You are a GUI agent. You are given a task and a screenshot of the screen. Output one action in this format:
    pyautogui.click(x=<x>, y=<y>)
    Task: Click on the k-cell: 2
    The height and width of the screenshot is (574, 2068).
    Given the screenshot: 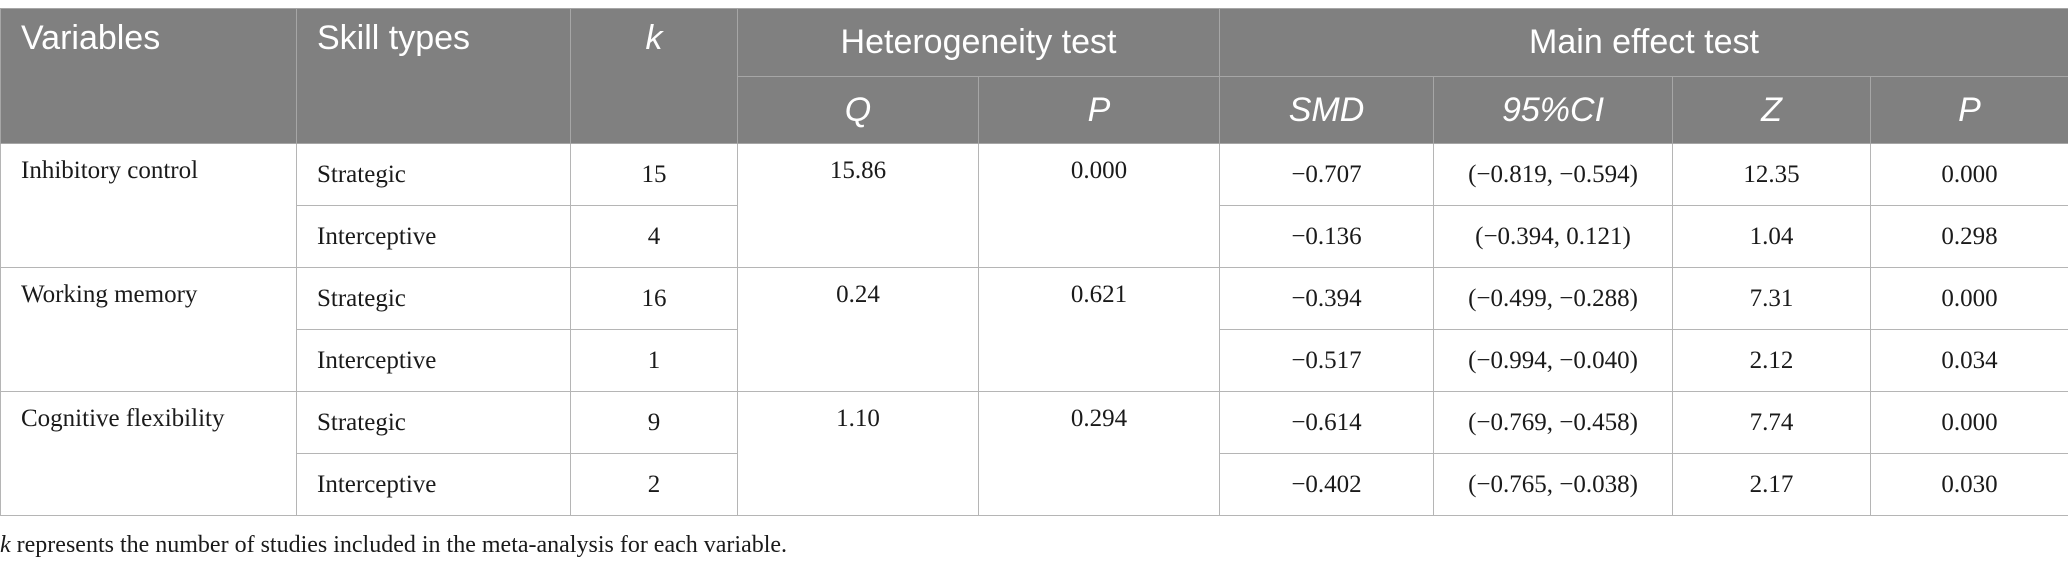 What is the action you would take?
    pyautogui.click(x=654, y=484)
    